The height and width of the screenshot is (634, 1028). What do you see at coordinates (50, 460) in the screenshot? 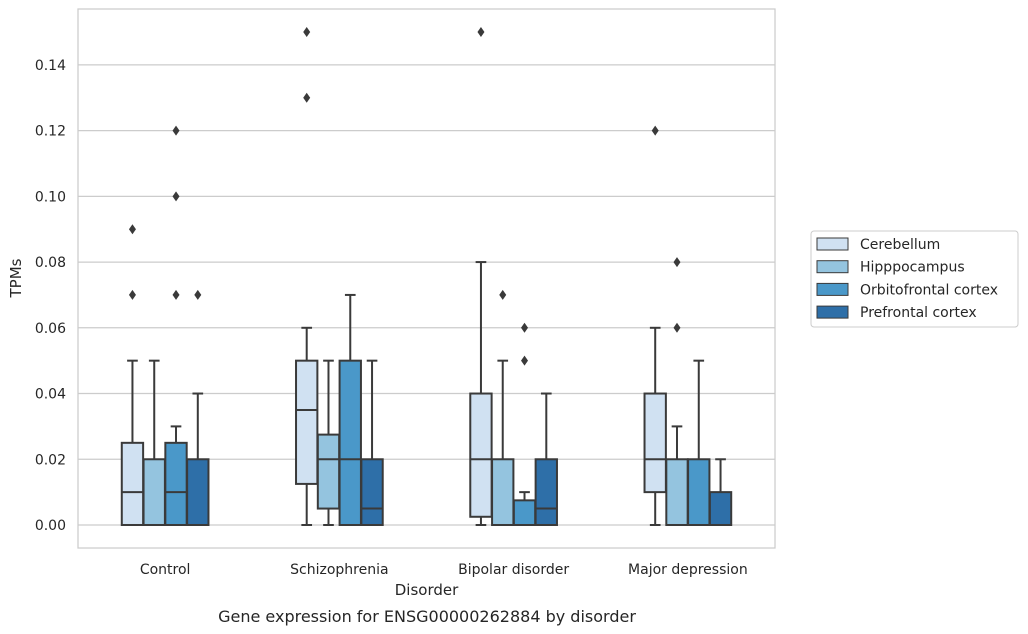
I see `y-tick-label: 0.02` at bounding box center [50, 460].